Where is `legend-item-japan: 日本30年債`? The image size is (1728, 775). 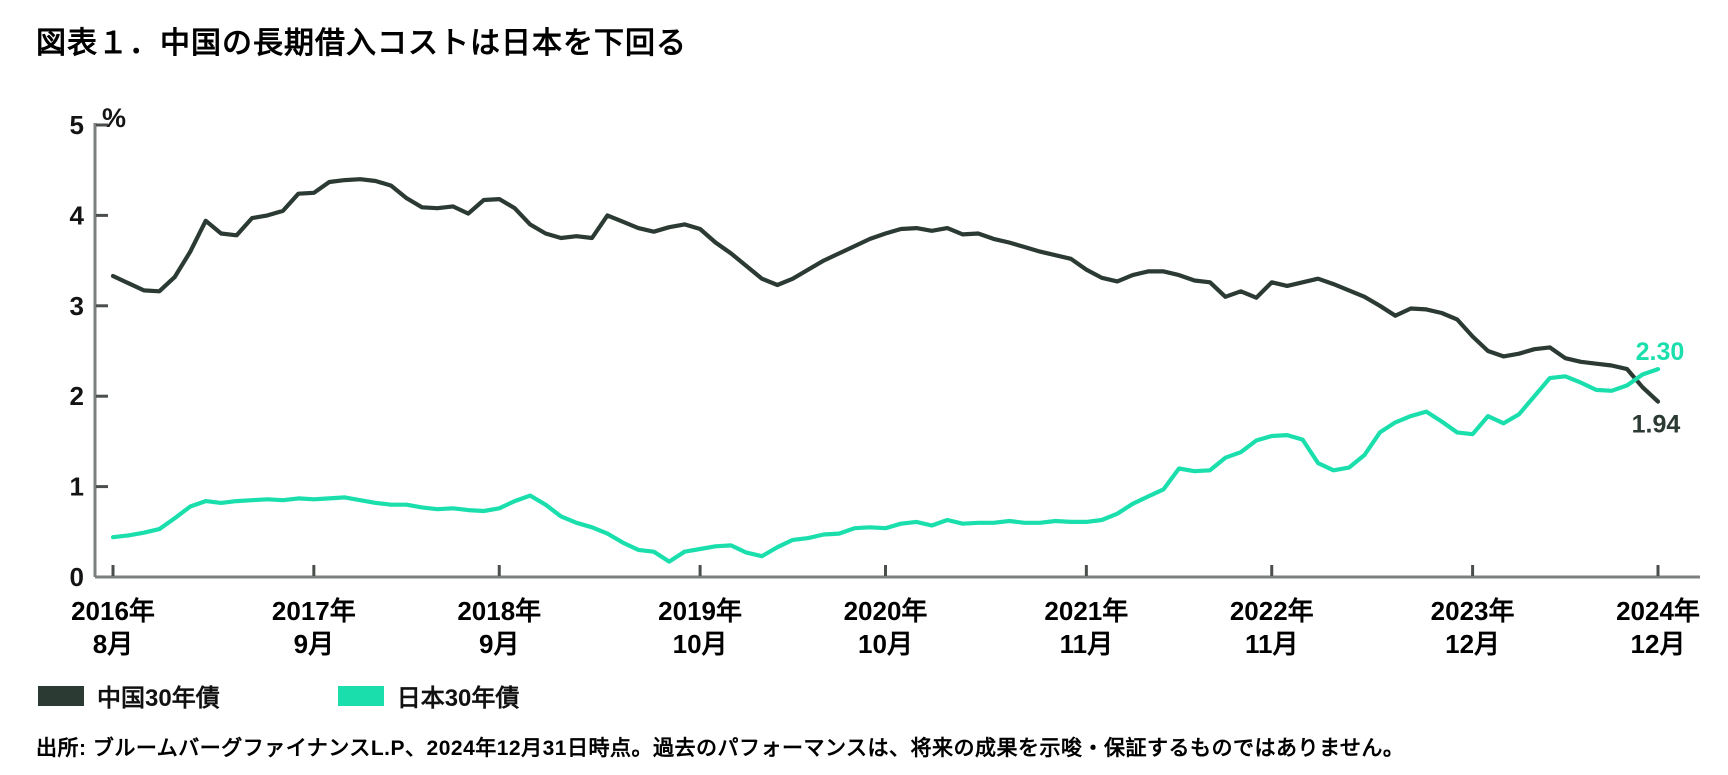 legend-item-japan: 日本30年債 is located at coordinates (428, 695).